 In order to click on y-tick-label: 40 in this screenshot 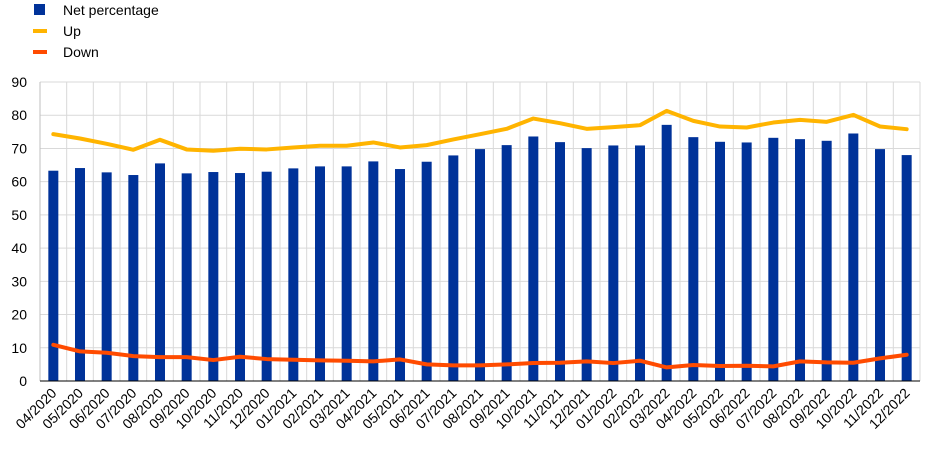, I will do `click(19, 248)`.